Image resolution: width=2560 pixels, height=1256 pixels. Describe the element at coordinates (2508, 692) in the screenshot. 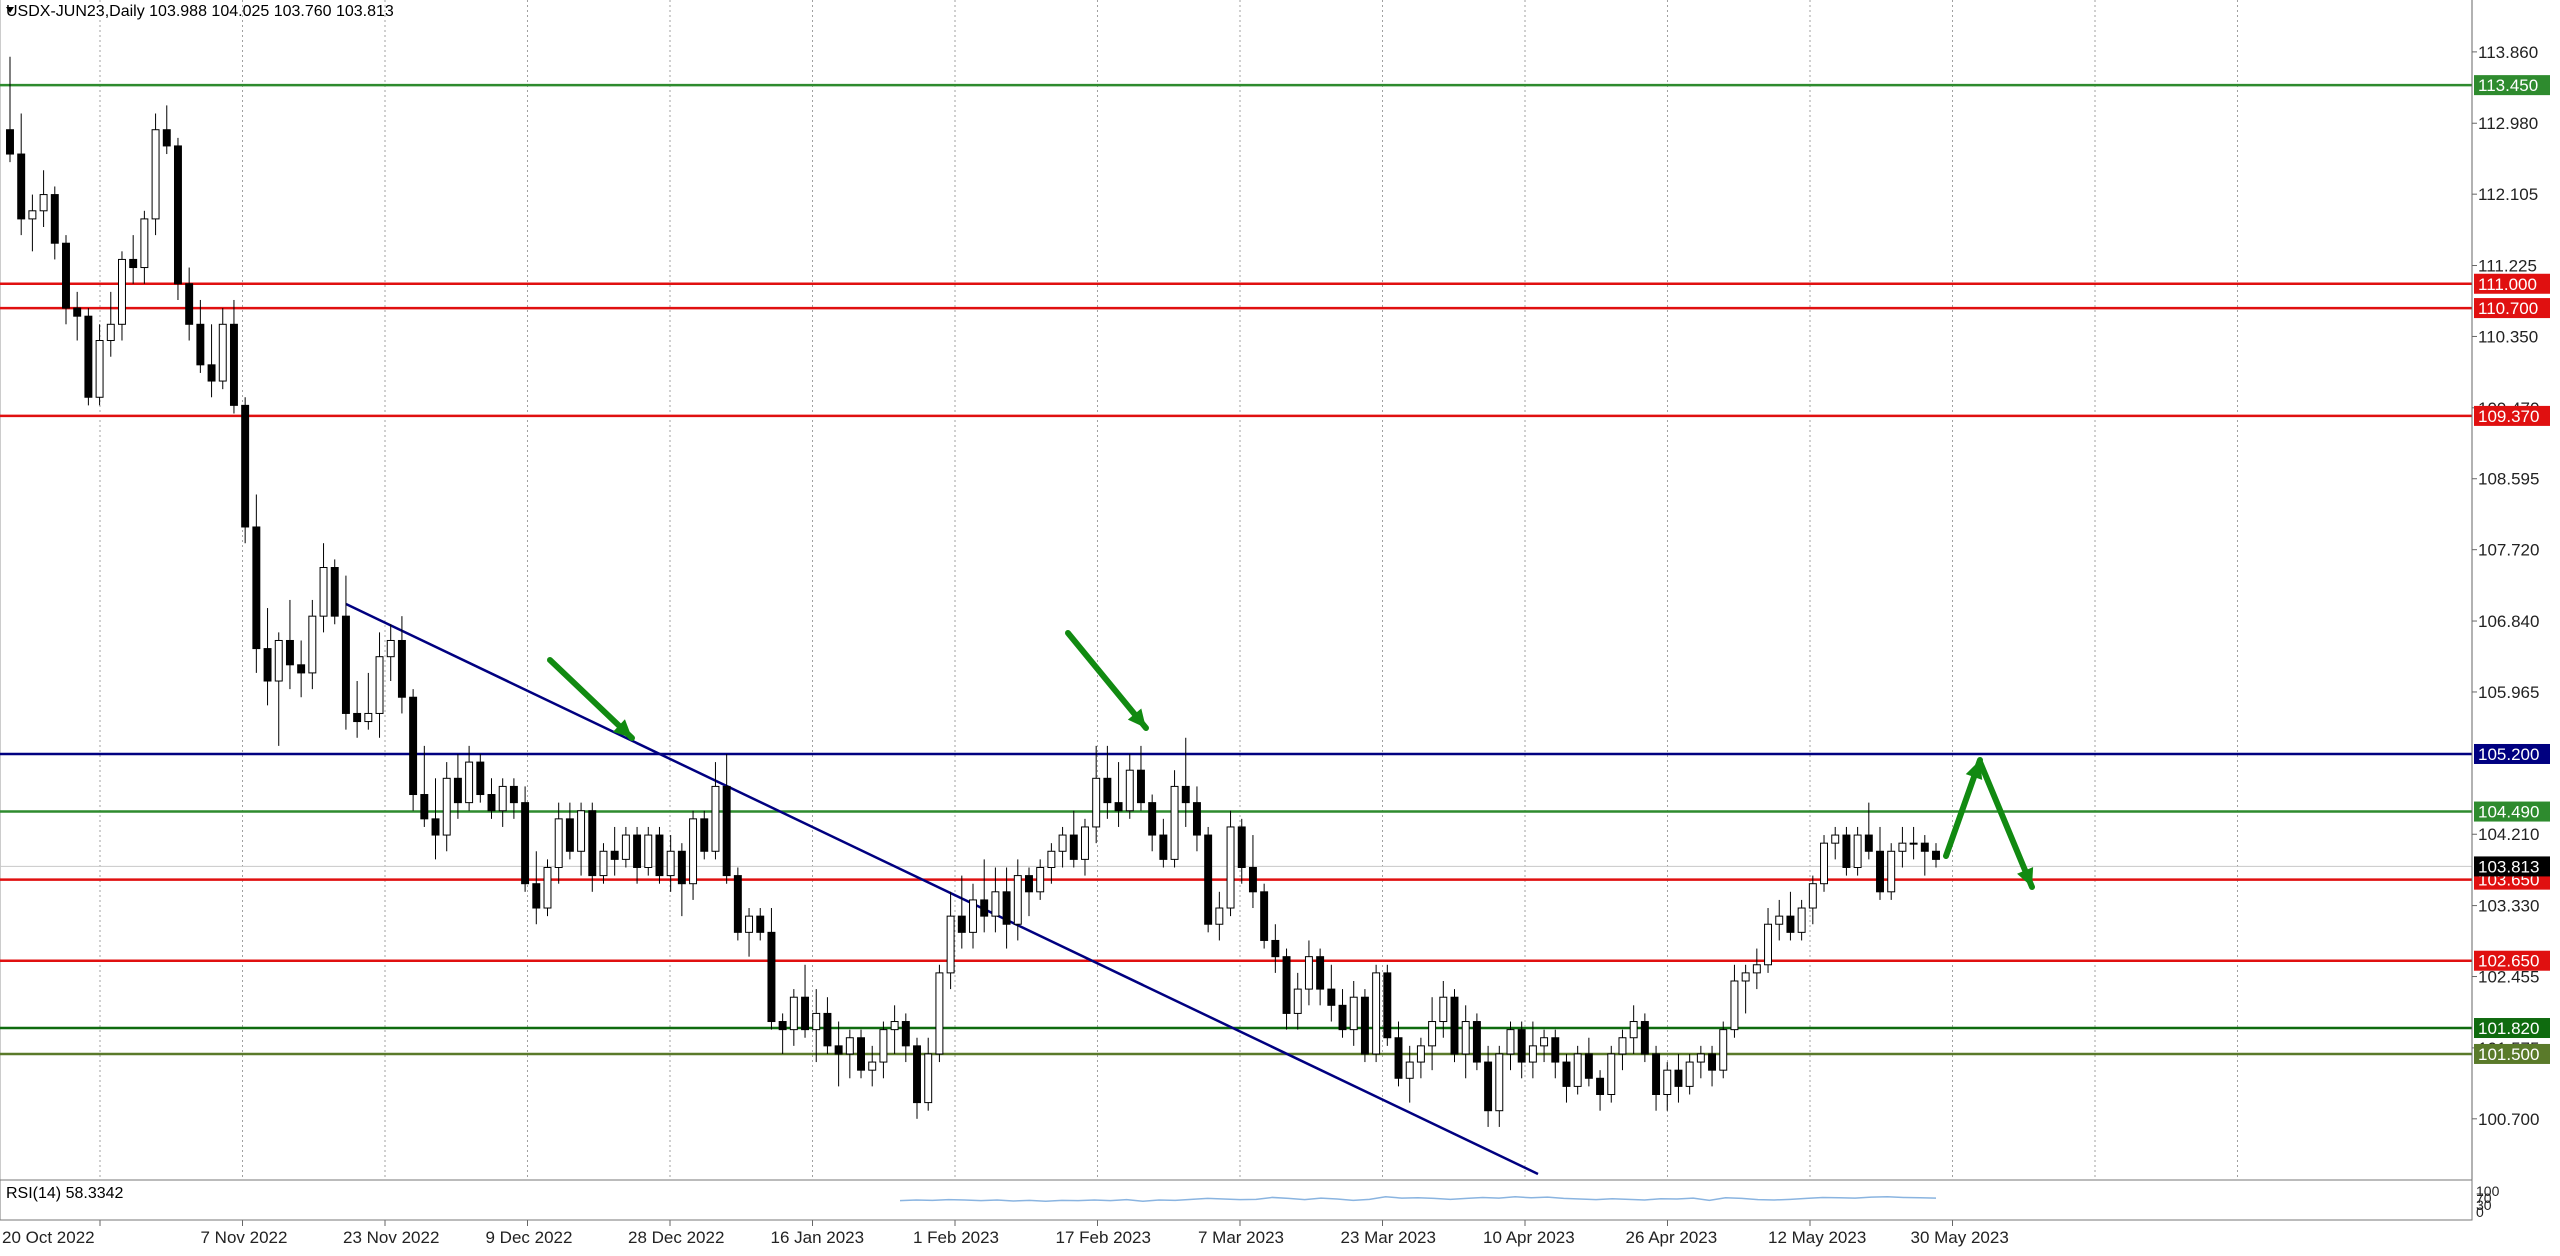

I see `y-tick-label: 105.965` at that location.